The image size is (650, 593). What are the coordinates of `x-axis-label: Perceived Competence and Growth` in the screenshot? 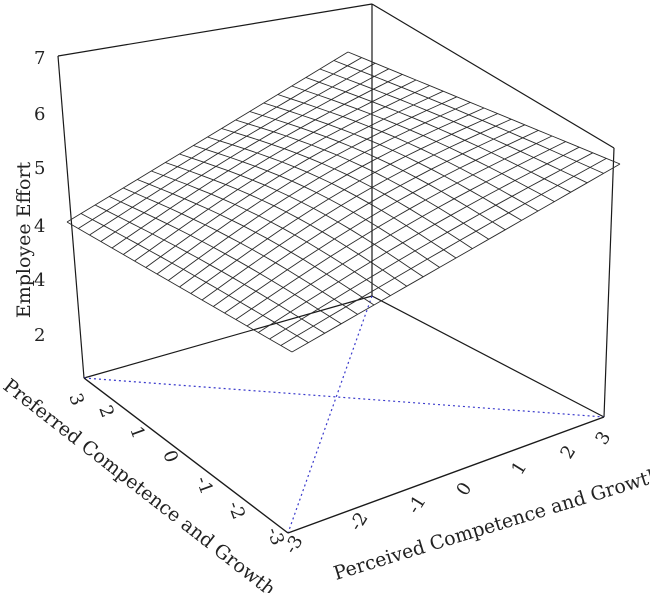 It's located at (490, 524).